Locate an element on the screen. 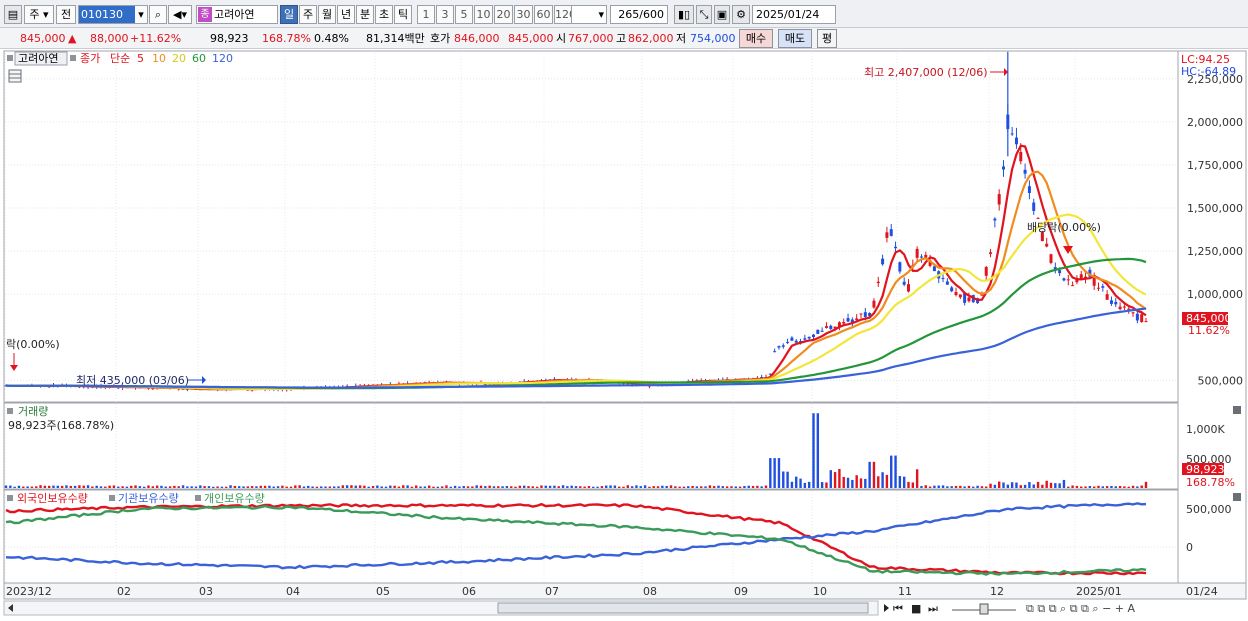 The image size is (1248, 621). sell-button: 매도 is located at coordinates (795, 38).